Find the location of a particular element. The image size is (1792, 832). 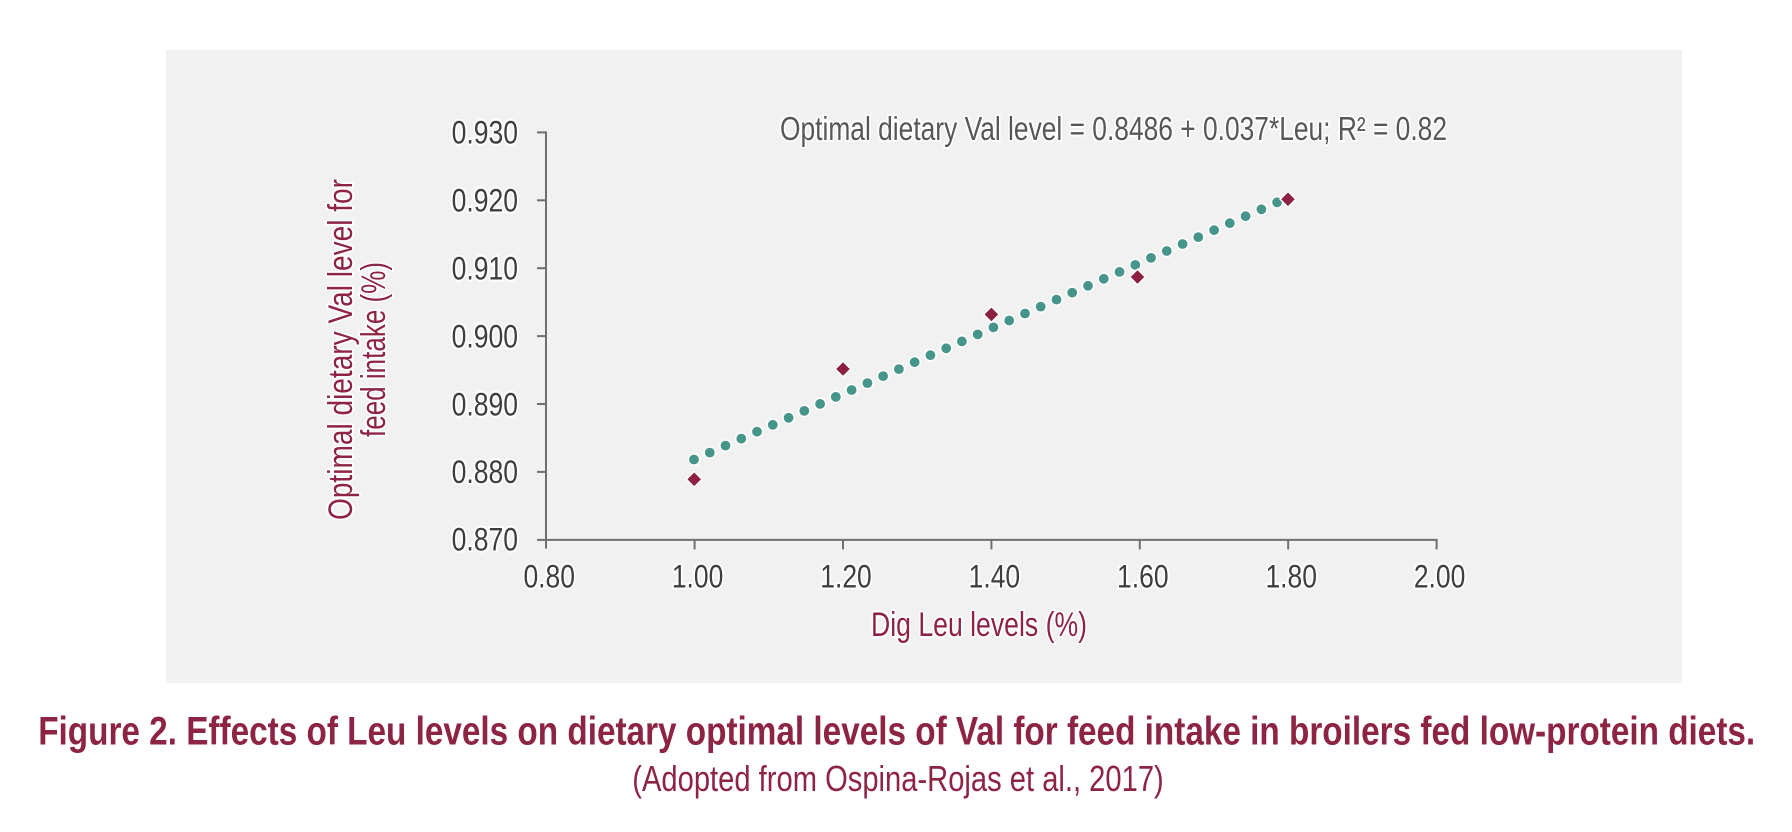

svg-text: Optimal dietary Val level for is located at coordinates (341, 349).